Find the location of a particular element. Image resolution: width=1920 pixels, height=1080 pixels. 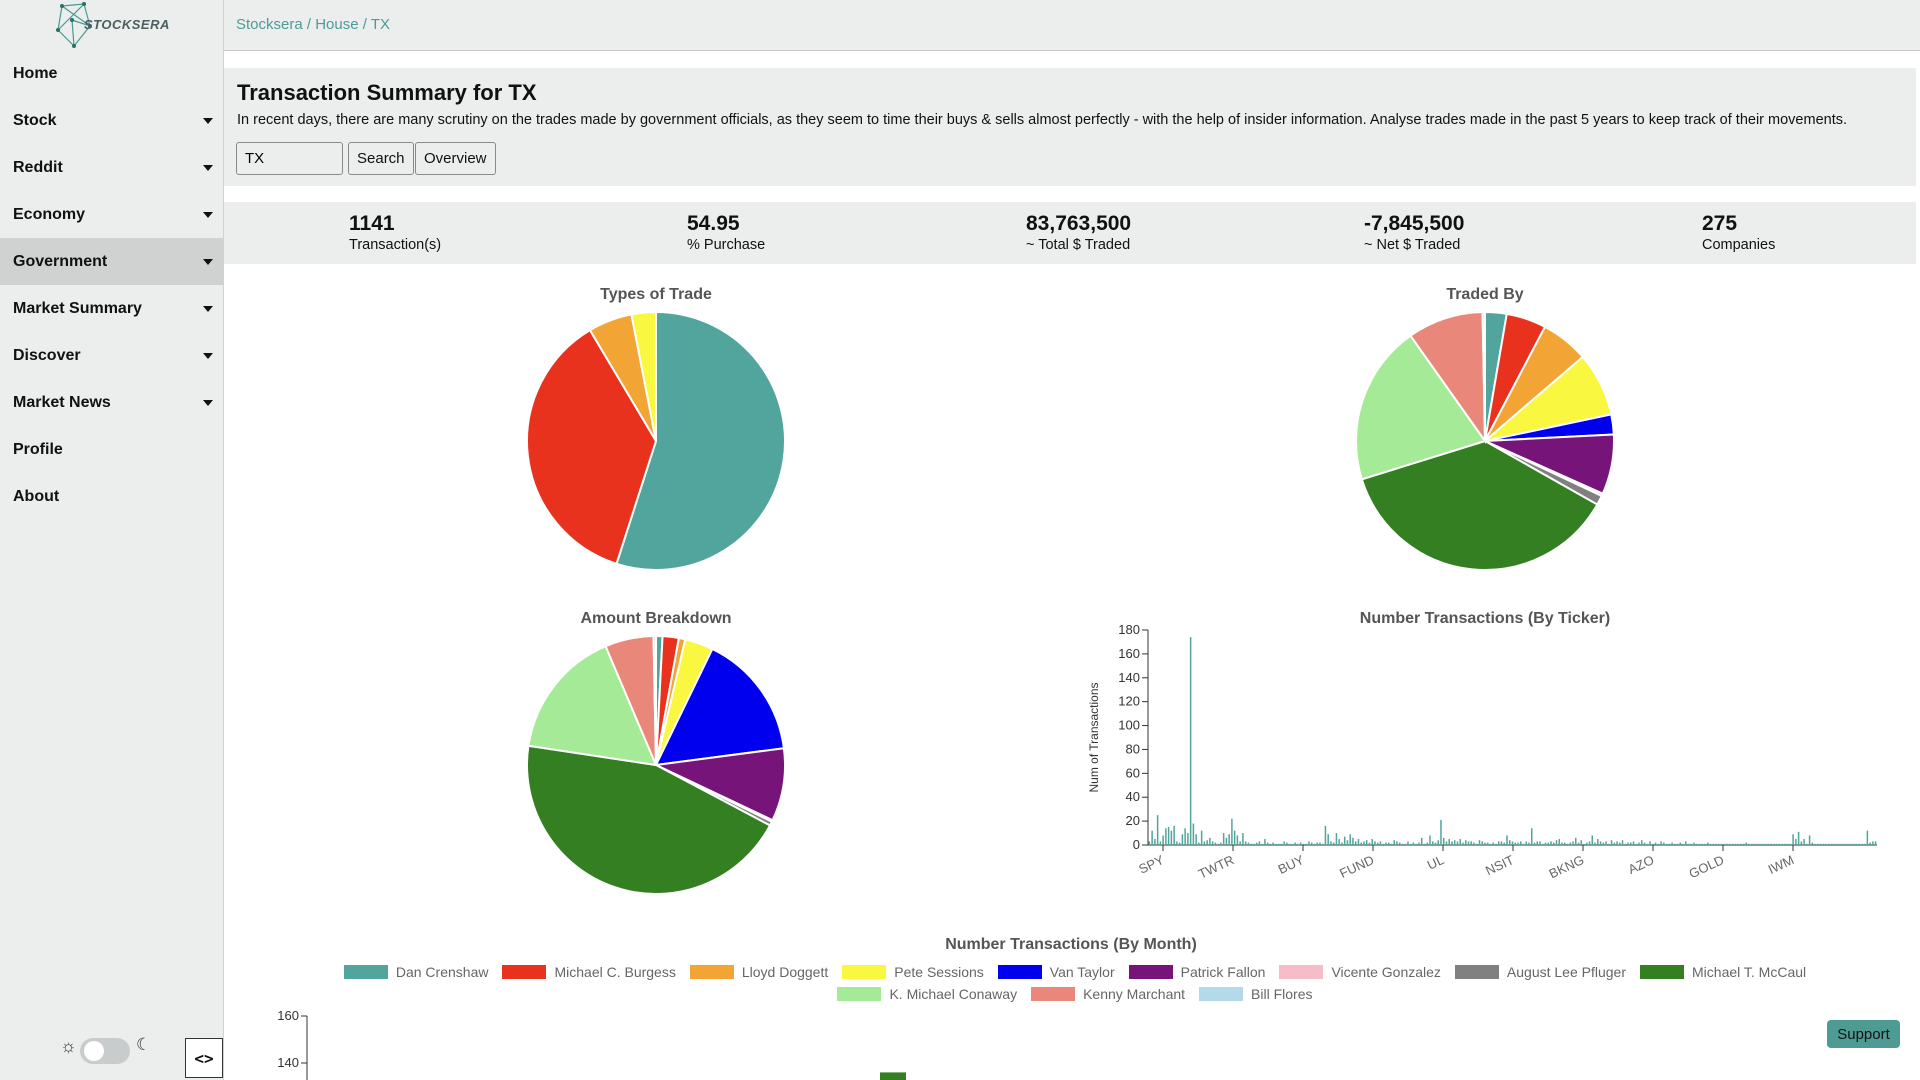

legend-item: Pete Sessions is located at coordinates (913, 972).